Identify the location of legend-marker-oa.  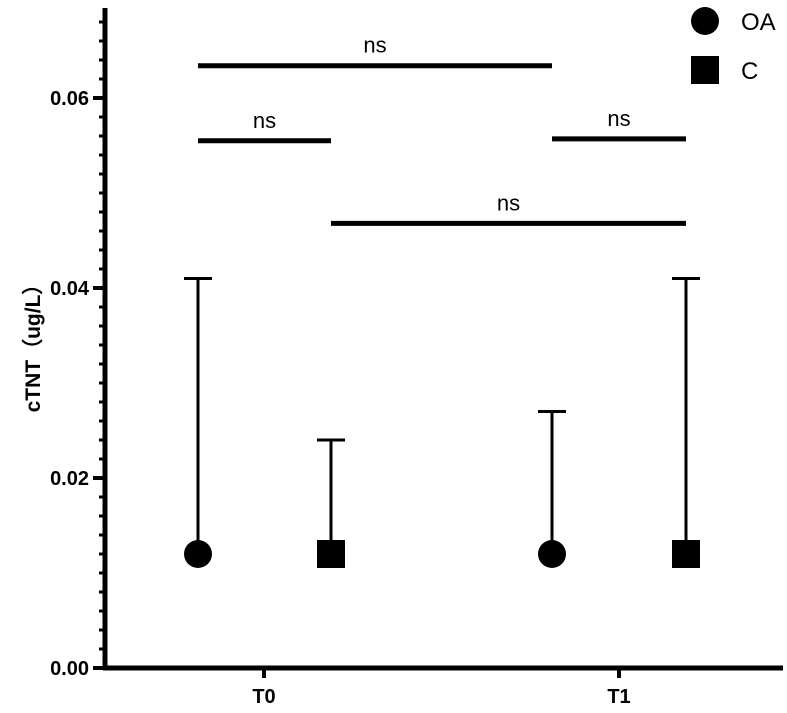
(705, 21).